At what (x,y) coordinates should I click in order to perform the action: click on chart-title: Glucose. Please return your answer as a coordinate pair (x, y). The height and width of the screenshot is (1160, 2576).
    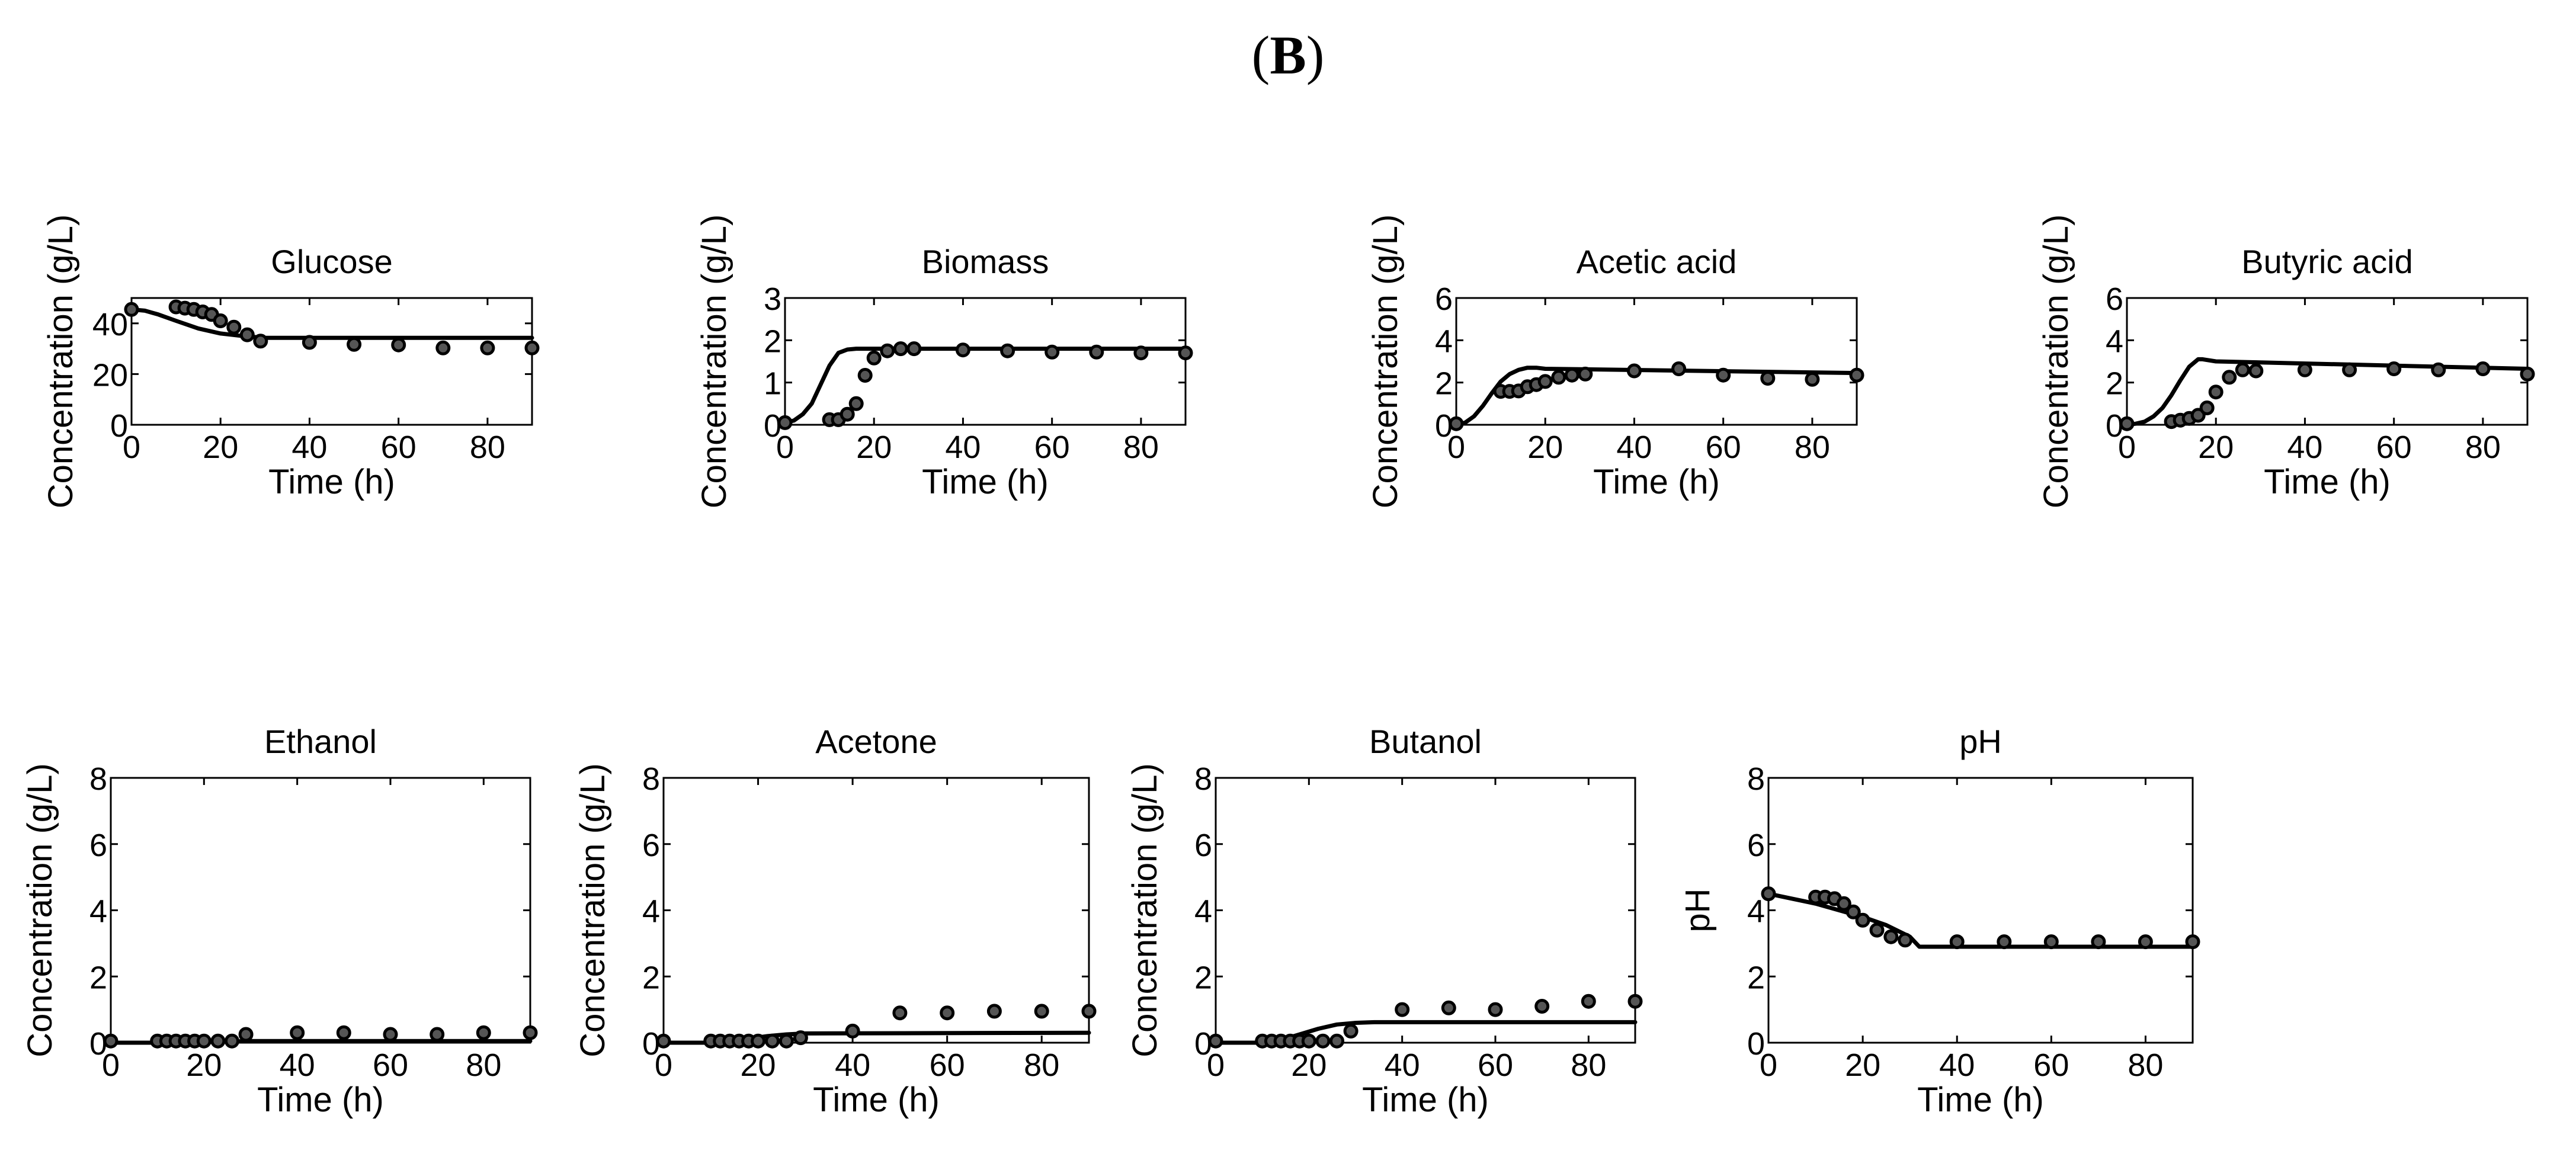
    Looking at the image, I should click on (331, 261).